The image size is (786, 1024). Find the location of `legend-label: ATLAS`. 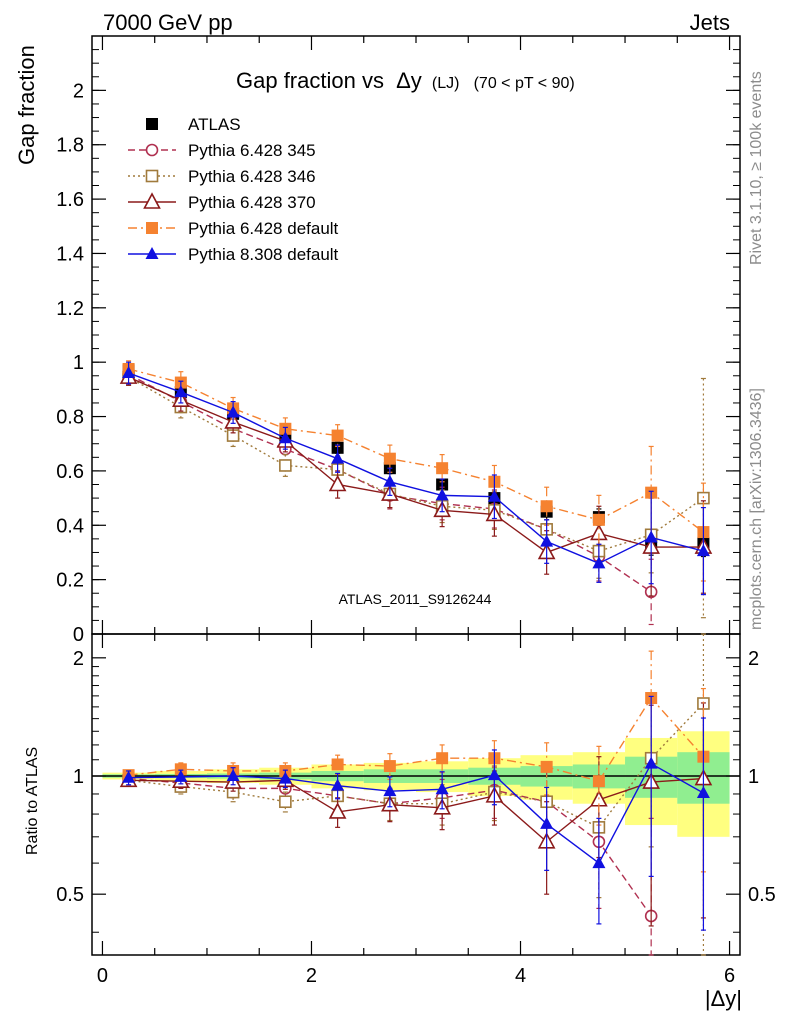

legend-label: ATLAS is located at coordinates (214, 124).